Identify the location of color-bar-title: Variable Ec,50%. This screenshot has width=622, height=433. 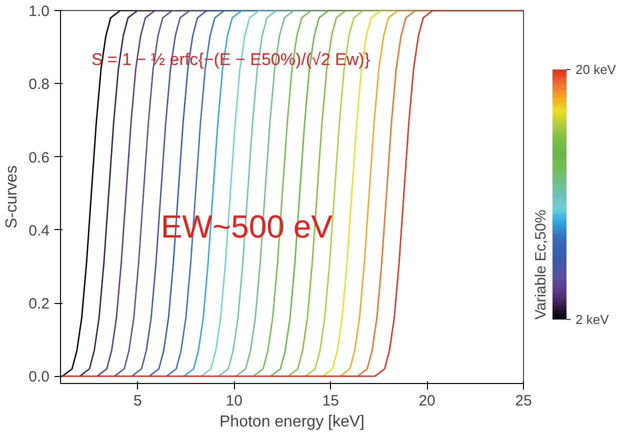
(541, 265).